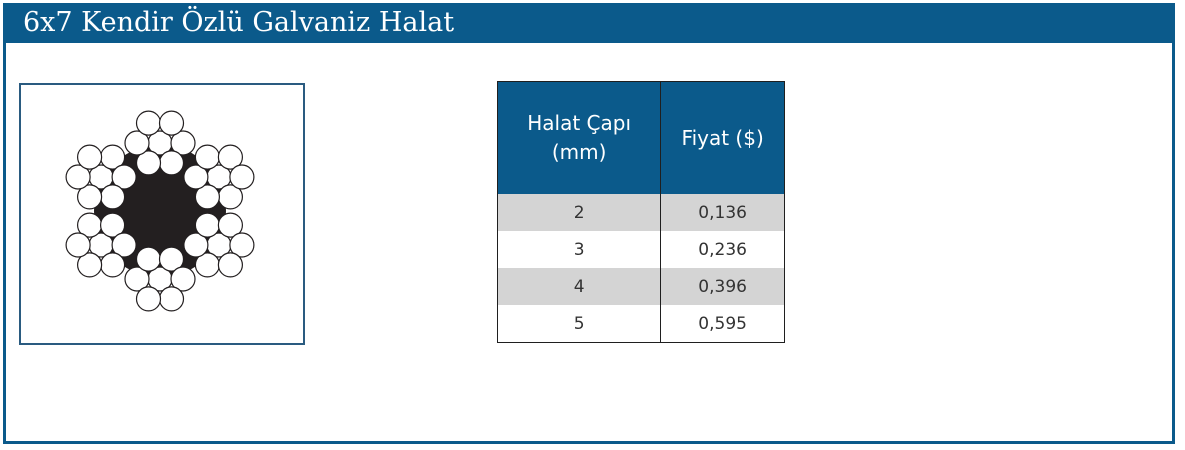 The image size is (1185, 450). I want to click on header-price: Fiyat ($), so click(722, 137).